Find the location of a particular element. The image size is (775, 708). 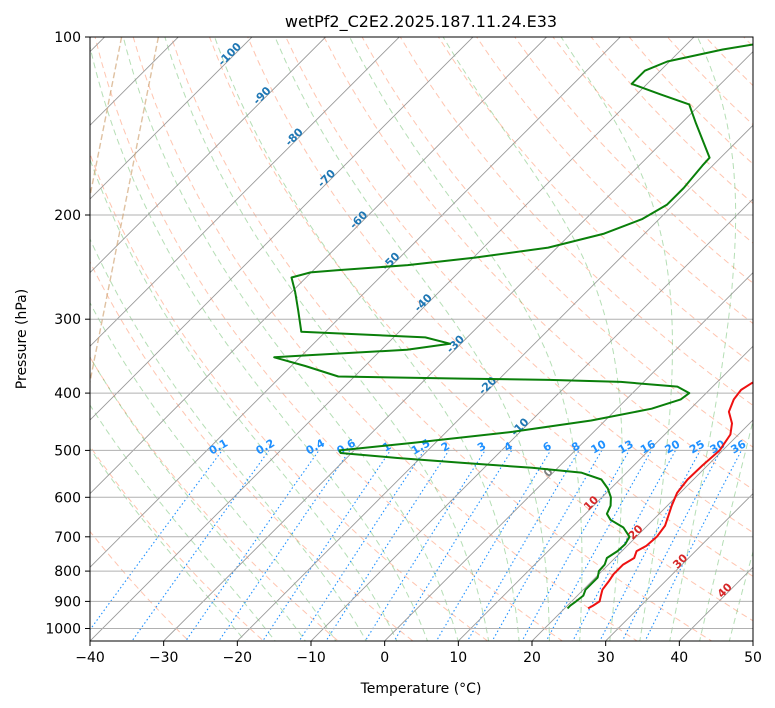

x-tick-label: −30 is located at coordinates (164, 658).